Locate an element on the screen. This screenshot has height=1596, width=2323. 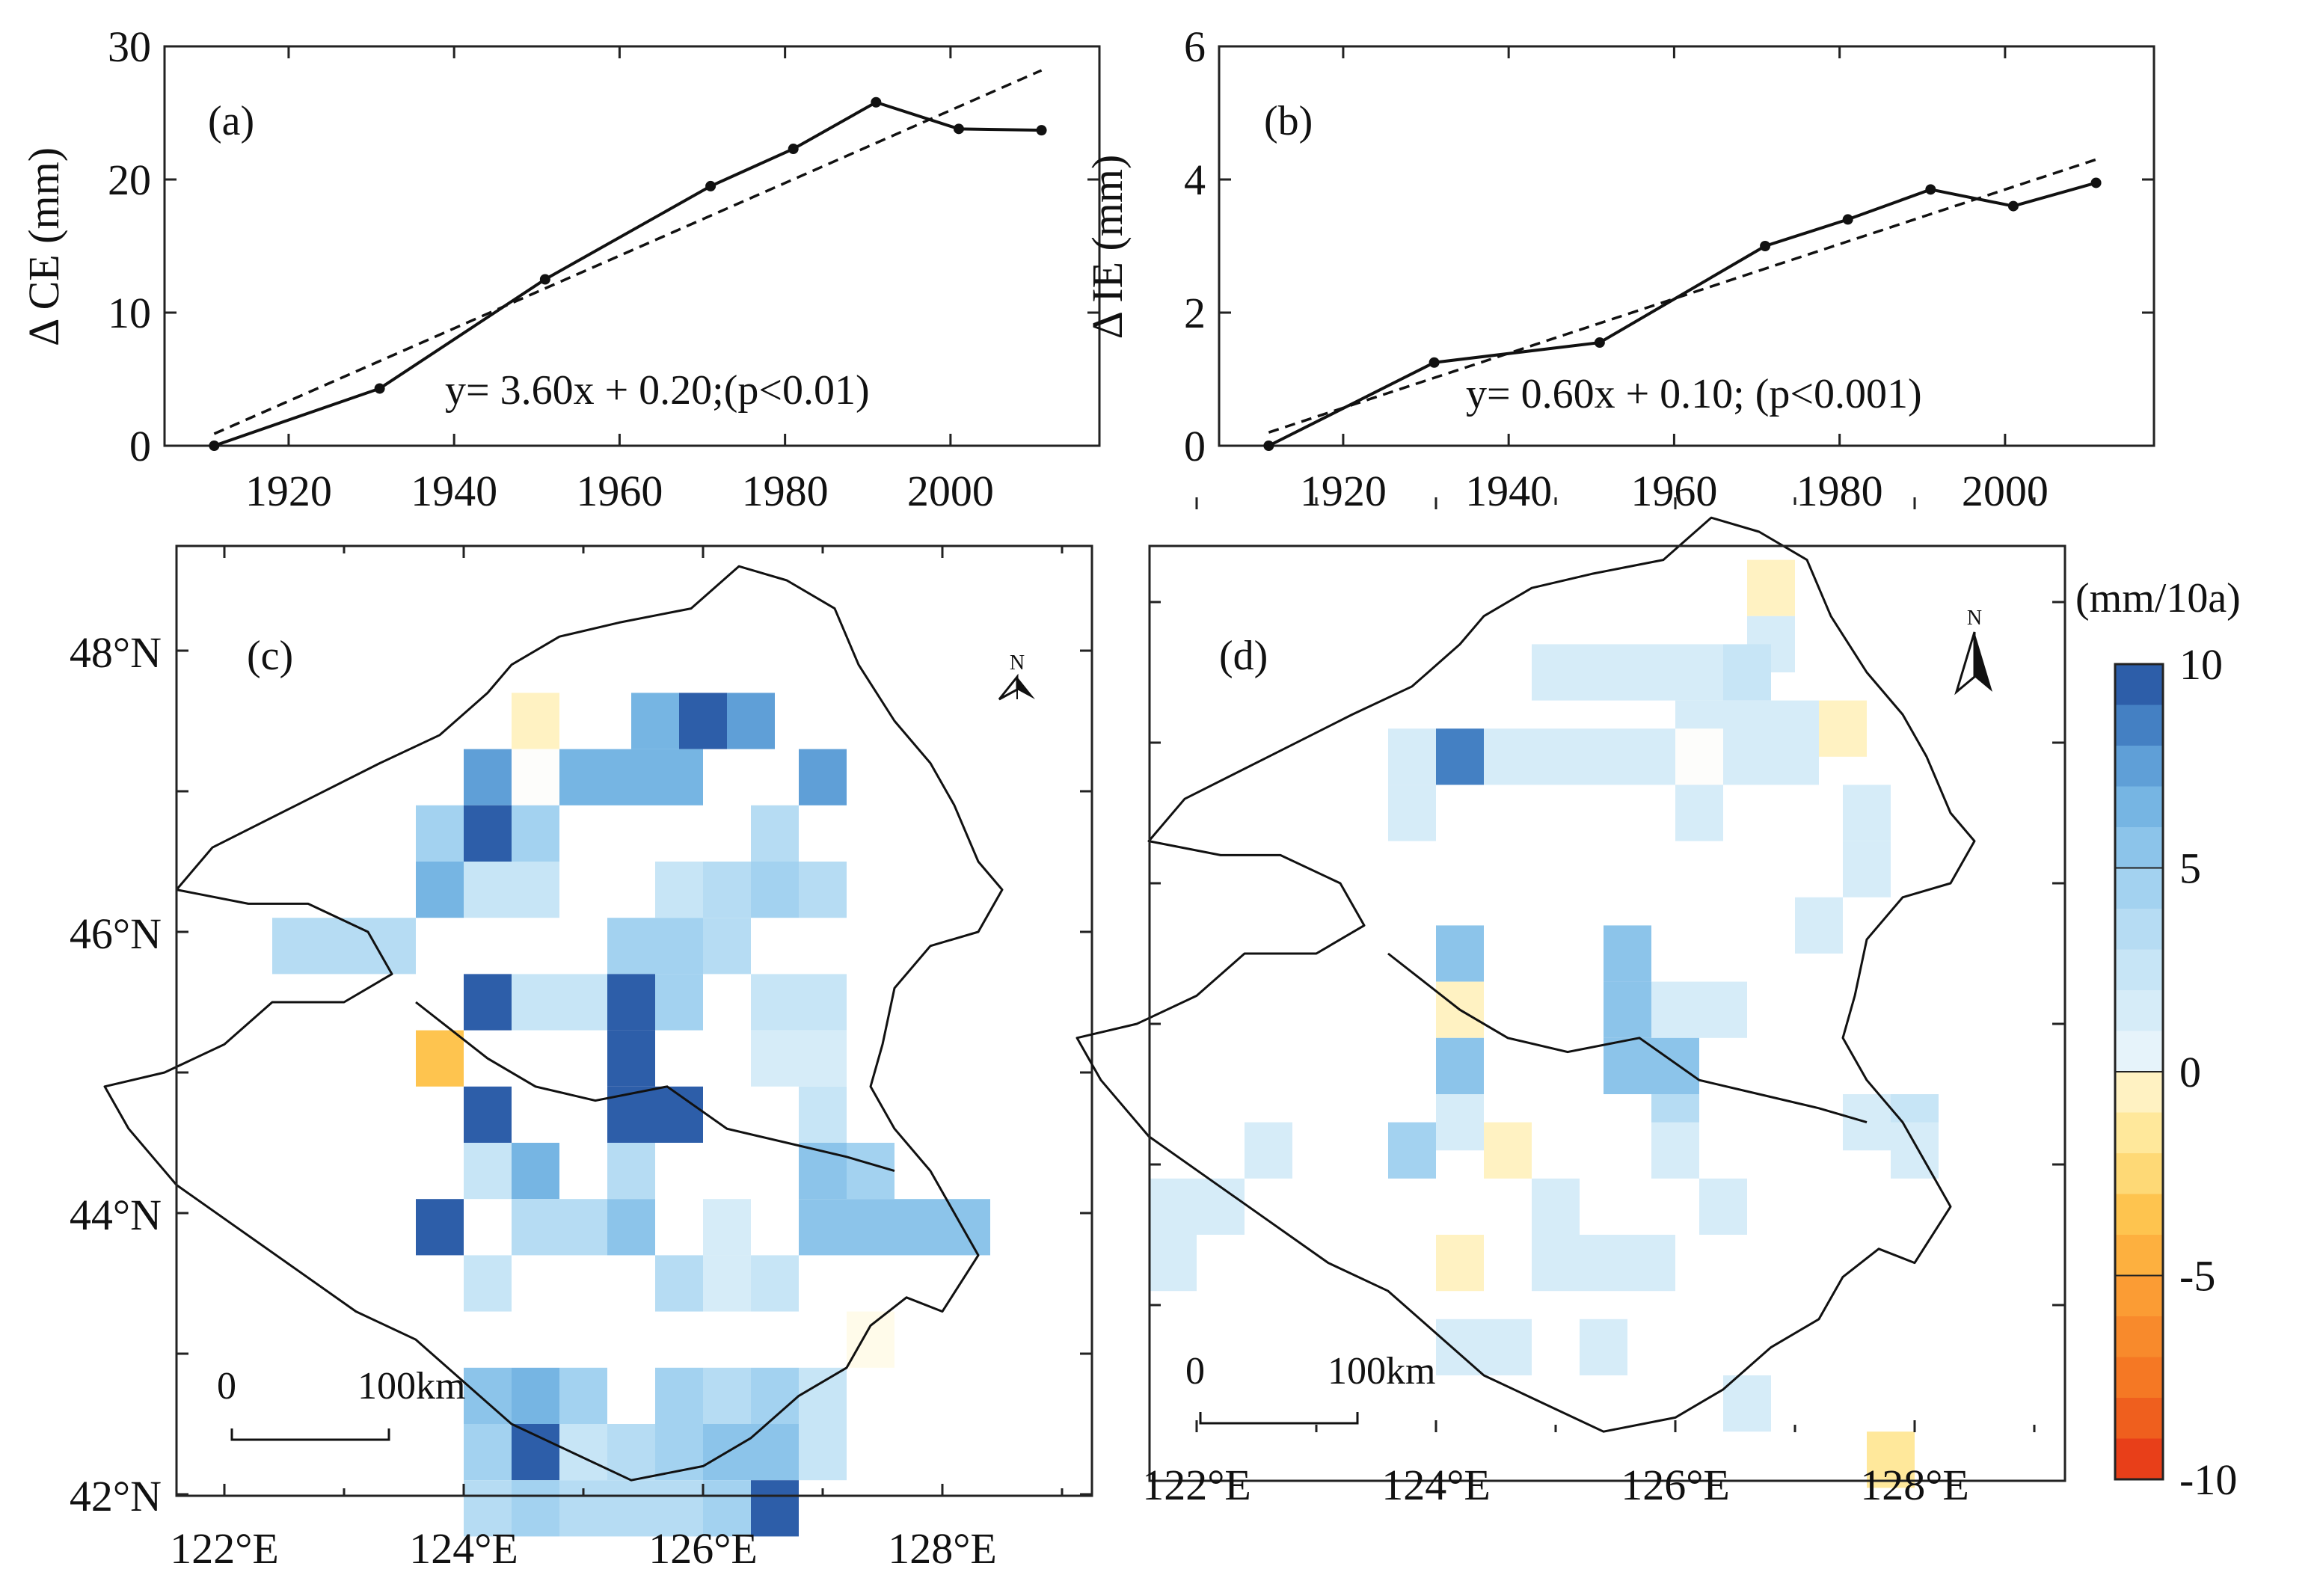
lon-tick-label: 122°E is located at coordinates (1196, 1485).